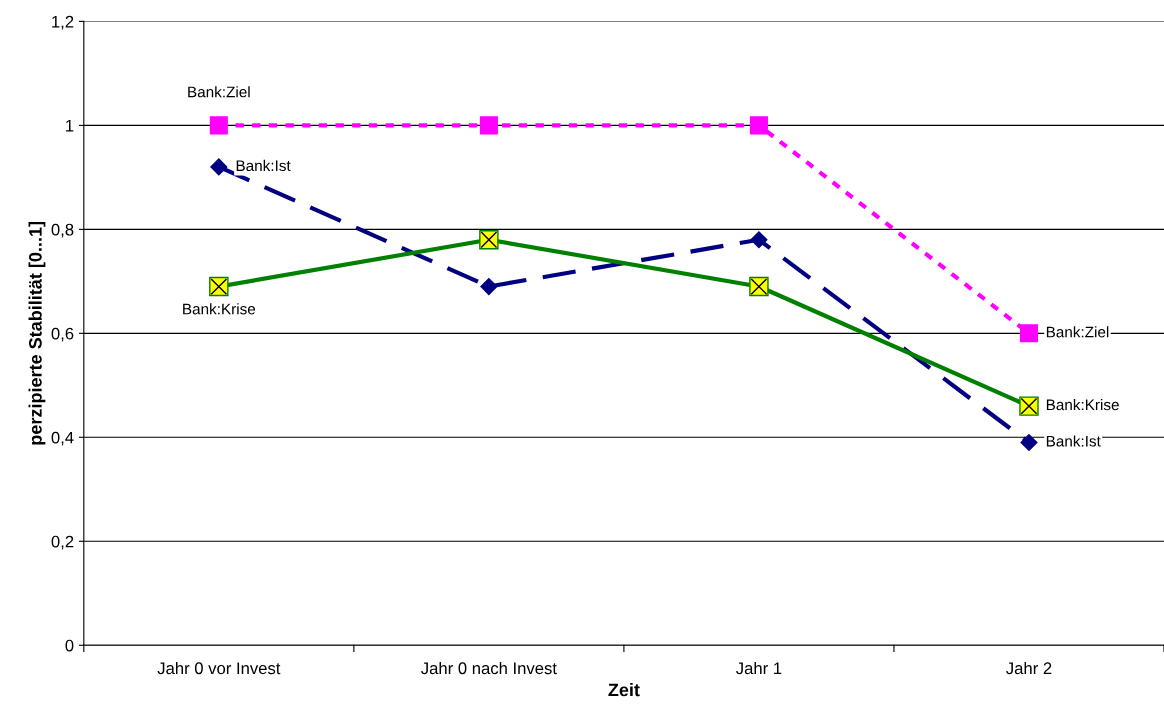  Describe the element at coordinates (489, 668) in the screenshot. I see `x-tick-label: Jahr 0 nach Invest` at that location.